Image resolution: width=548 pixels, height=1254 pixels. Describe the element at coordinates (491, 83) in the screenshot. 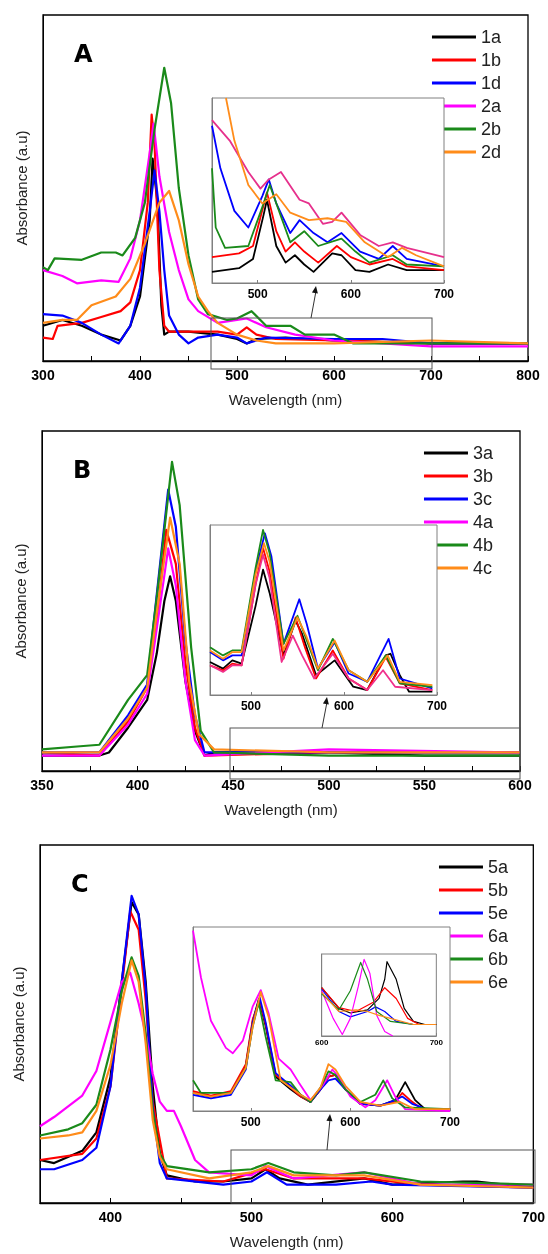

I see `legend-label: 1d` at that location.